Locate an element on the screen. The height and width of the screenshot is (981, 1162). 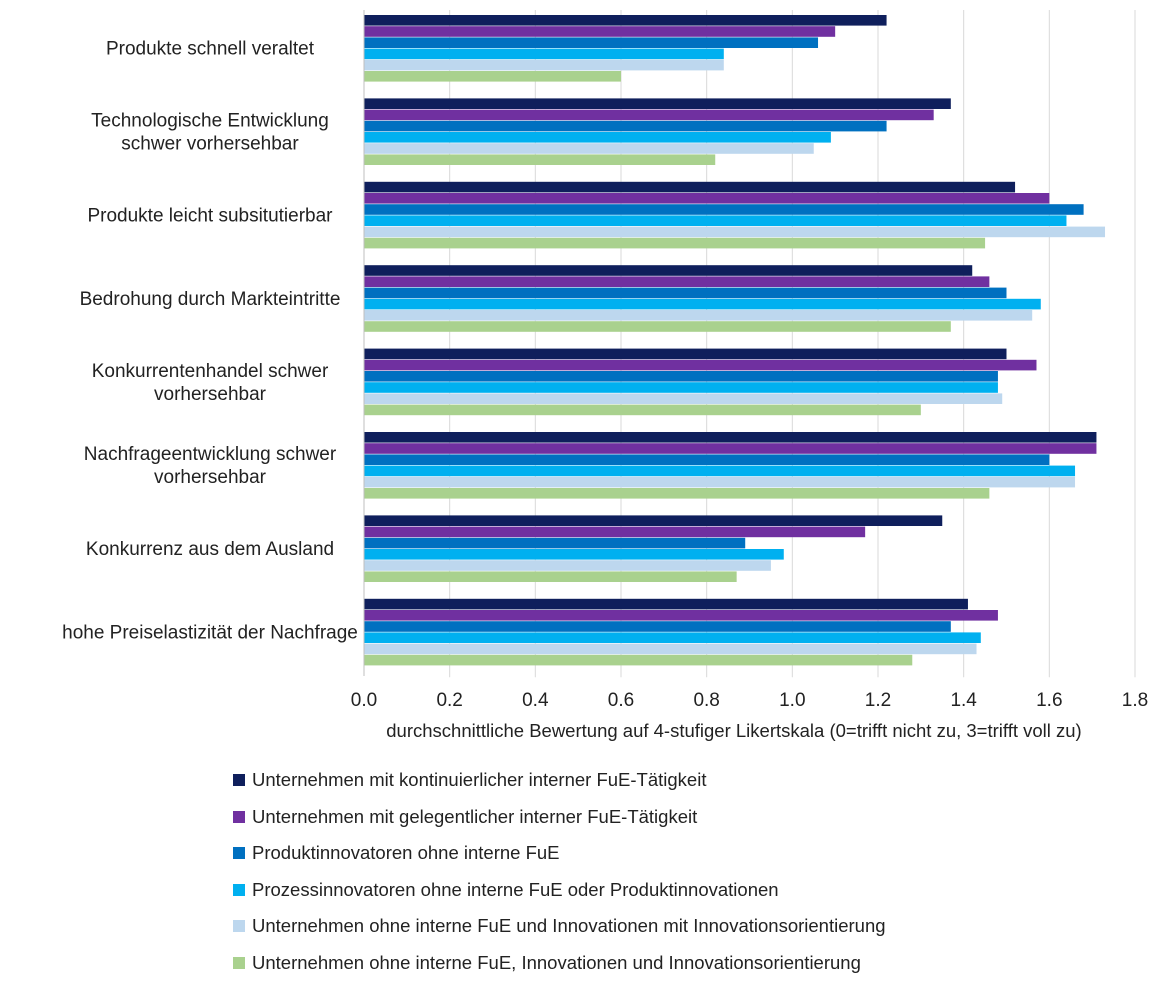
legend-item: Produktinnovatoren ohne interne FuE is located at coordinates (559, 853).